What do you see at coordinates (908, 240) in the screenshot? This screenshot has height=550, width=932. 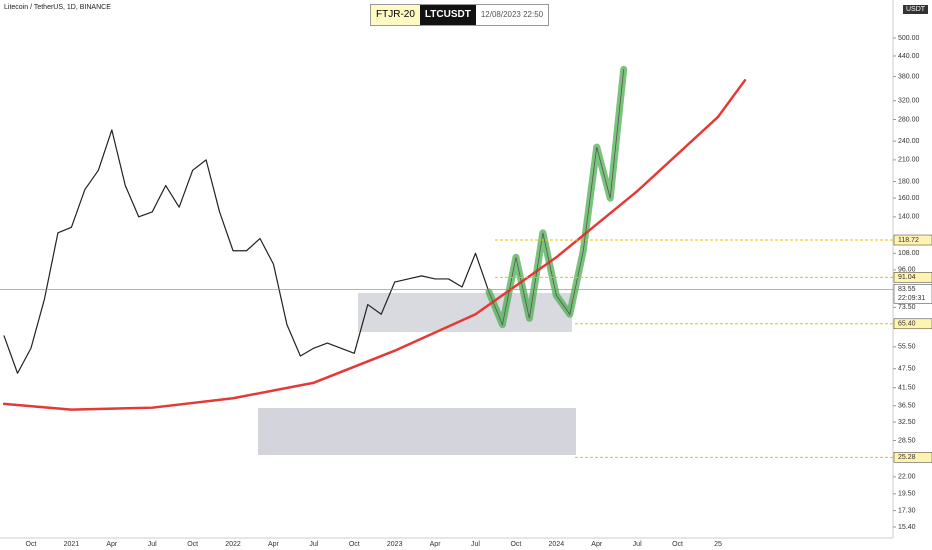 I see `level-label: 118.72` at bounding box center [908, 240].